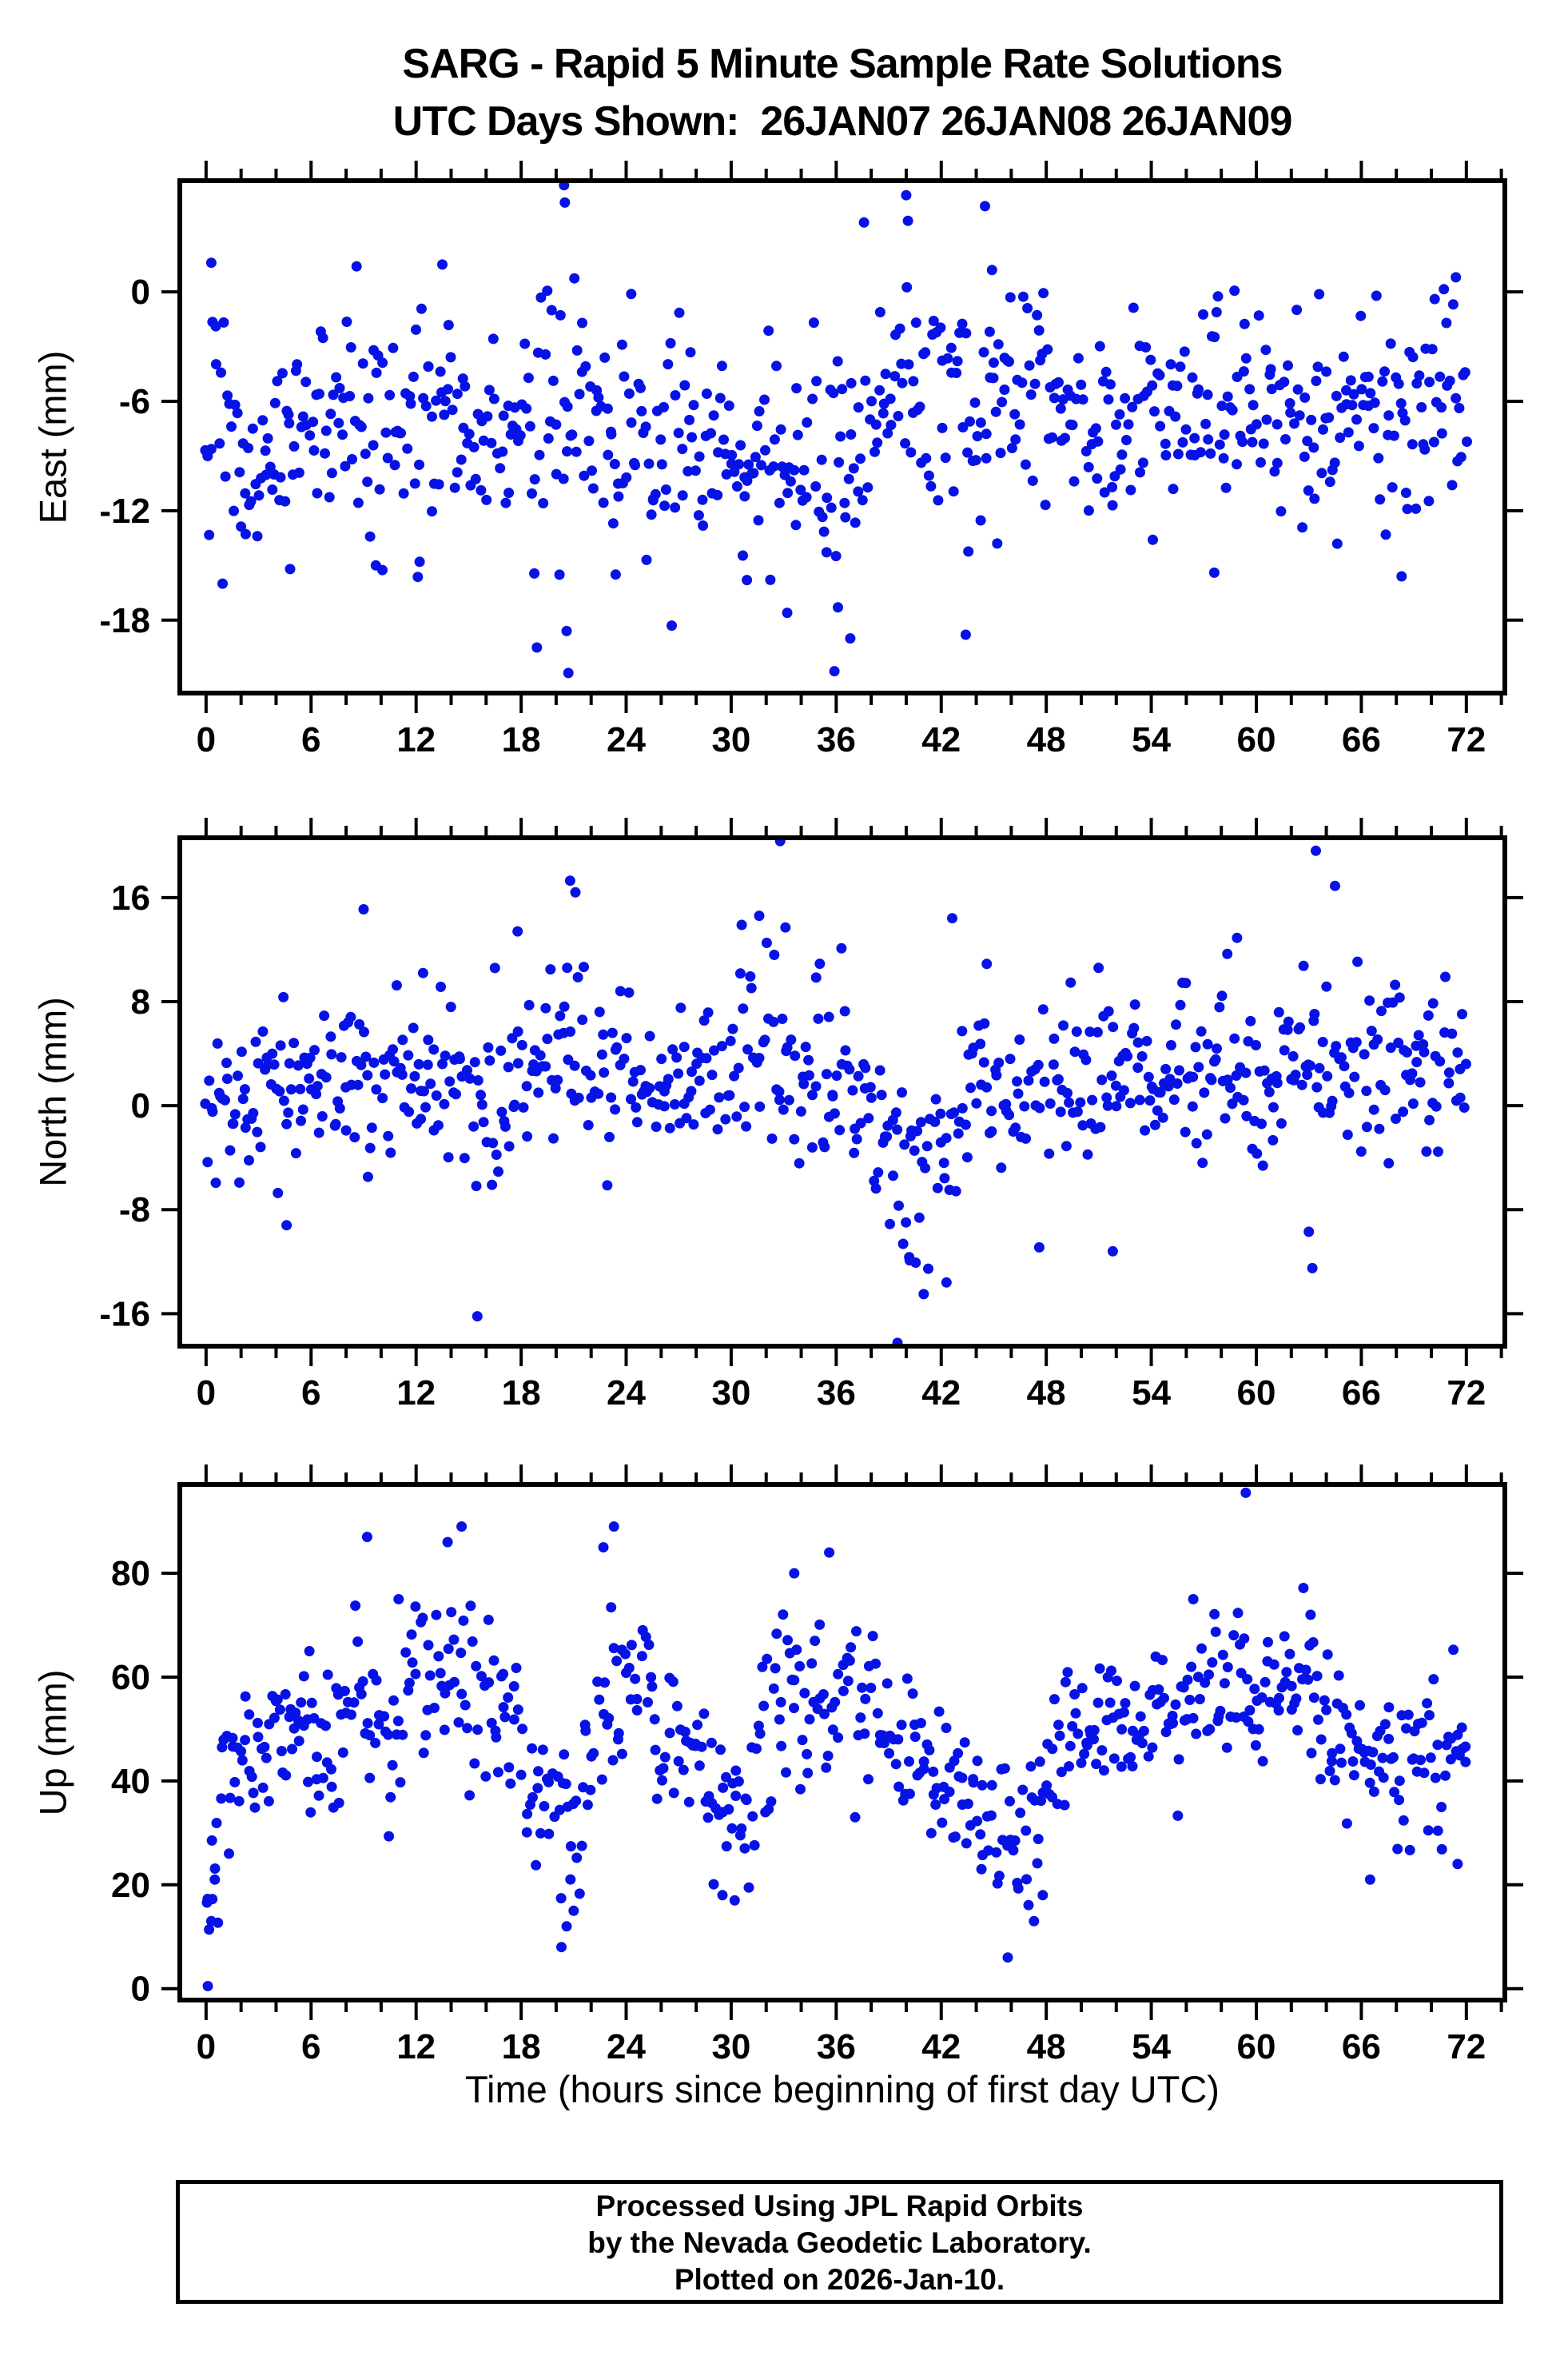 This screenshot has width=1568, height=2355. What do you see at coordinates (134, 1209) in the screenshot?
I see `y-tick-label: -8` at bounding box center [134, 1209].